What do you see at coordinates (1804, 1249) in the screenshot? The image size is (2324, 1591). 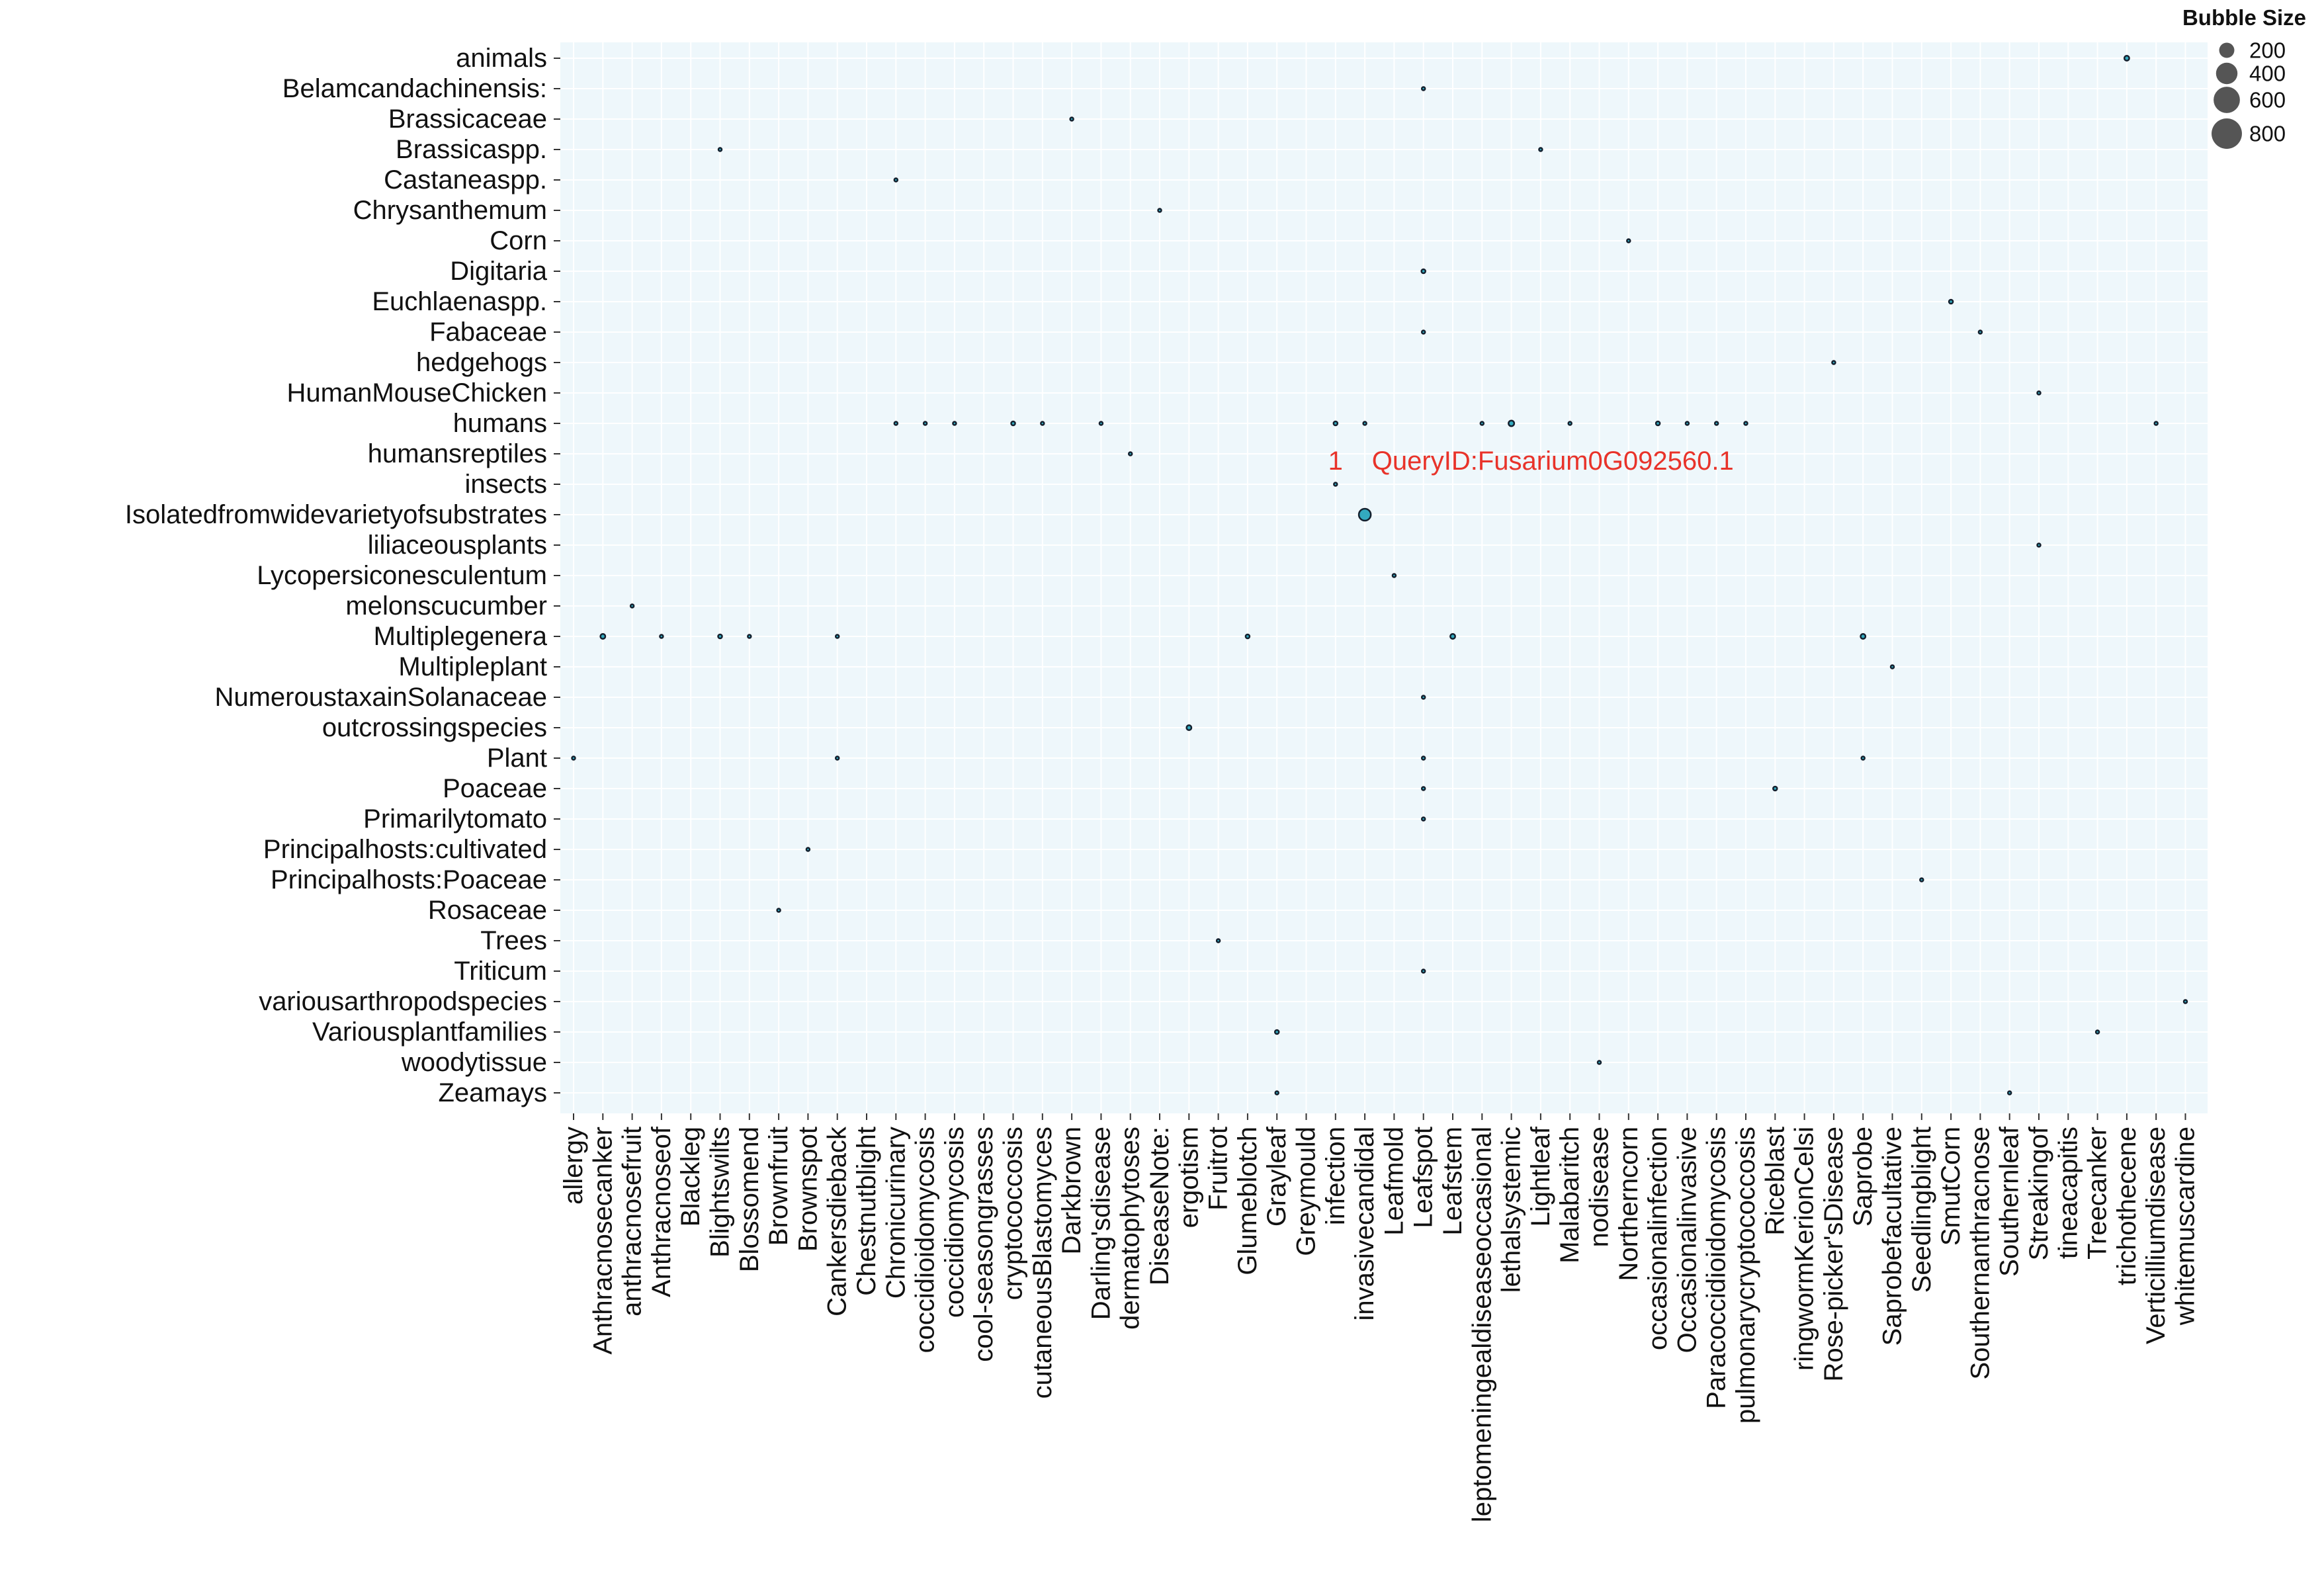 I see `x-tick-label: ringwormKerionCelsi` at bounding box center [1804, 1249].